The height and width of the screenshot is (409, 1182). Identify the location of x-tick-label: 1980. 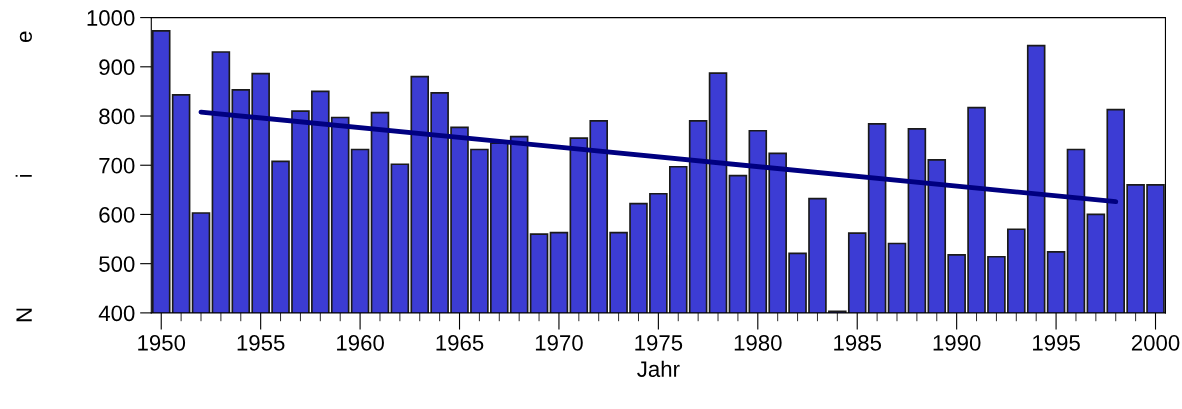
(758, 343).